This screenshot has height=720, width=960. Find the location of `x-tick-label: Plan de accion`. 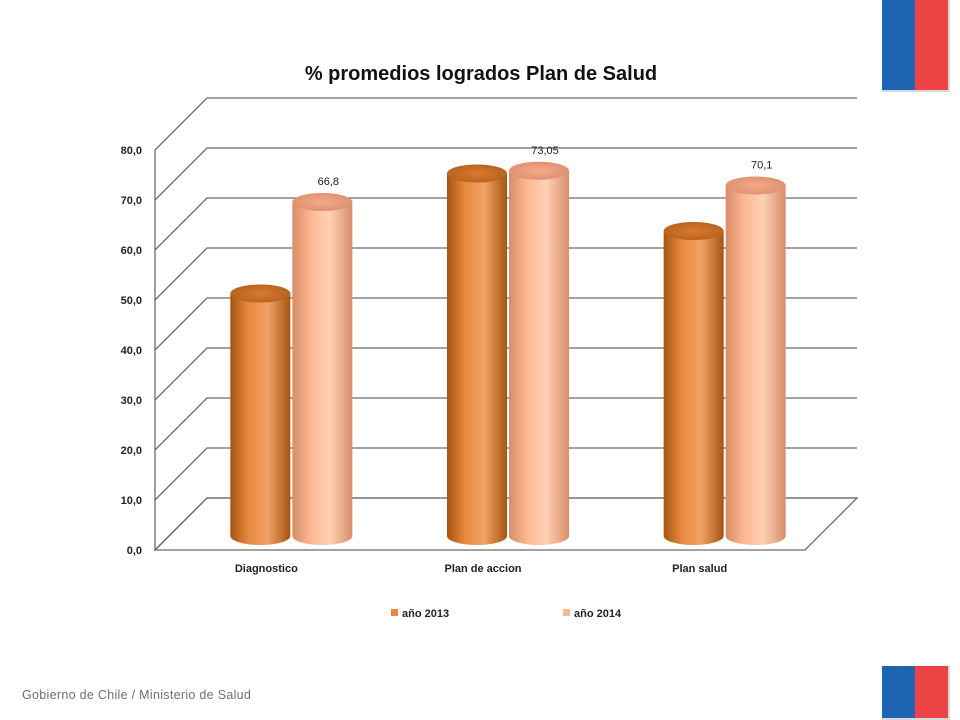

x-tick-label: Plan de accion is located at coordinates (482, 569).